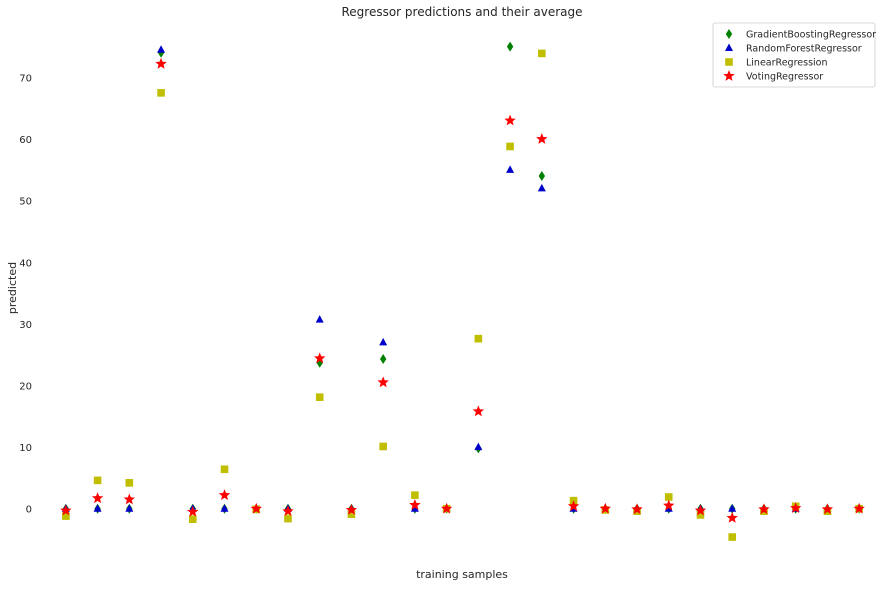 The image size is (887, 590). I want to click on legend-marker-star, so click(729, 75).